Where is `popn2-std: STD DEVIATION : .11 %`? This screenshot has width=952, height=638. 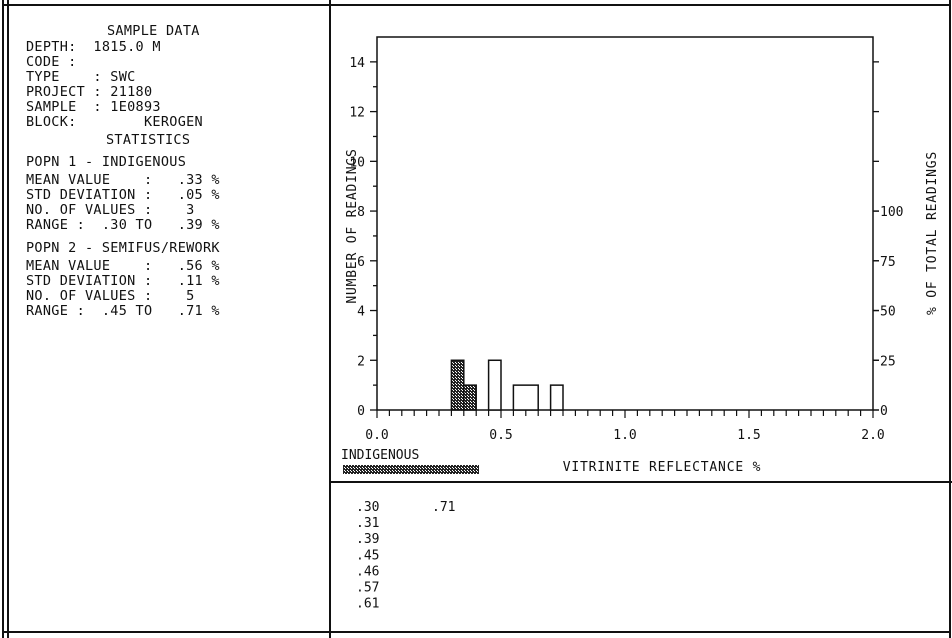
popn2-std: STD DEVIATION : .11 % is located at coordinates (123, 281).